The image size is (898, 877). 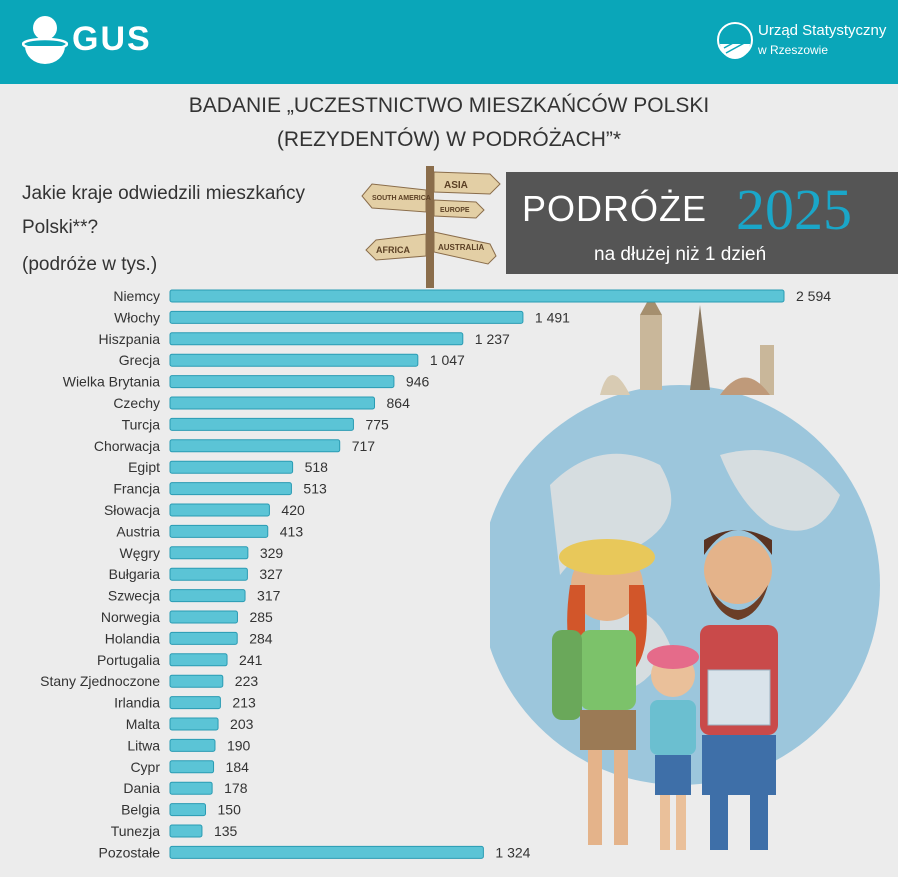 I want to click on value-label: 327, so click(x=271, y=574).